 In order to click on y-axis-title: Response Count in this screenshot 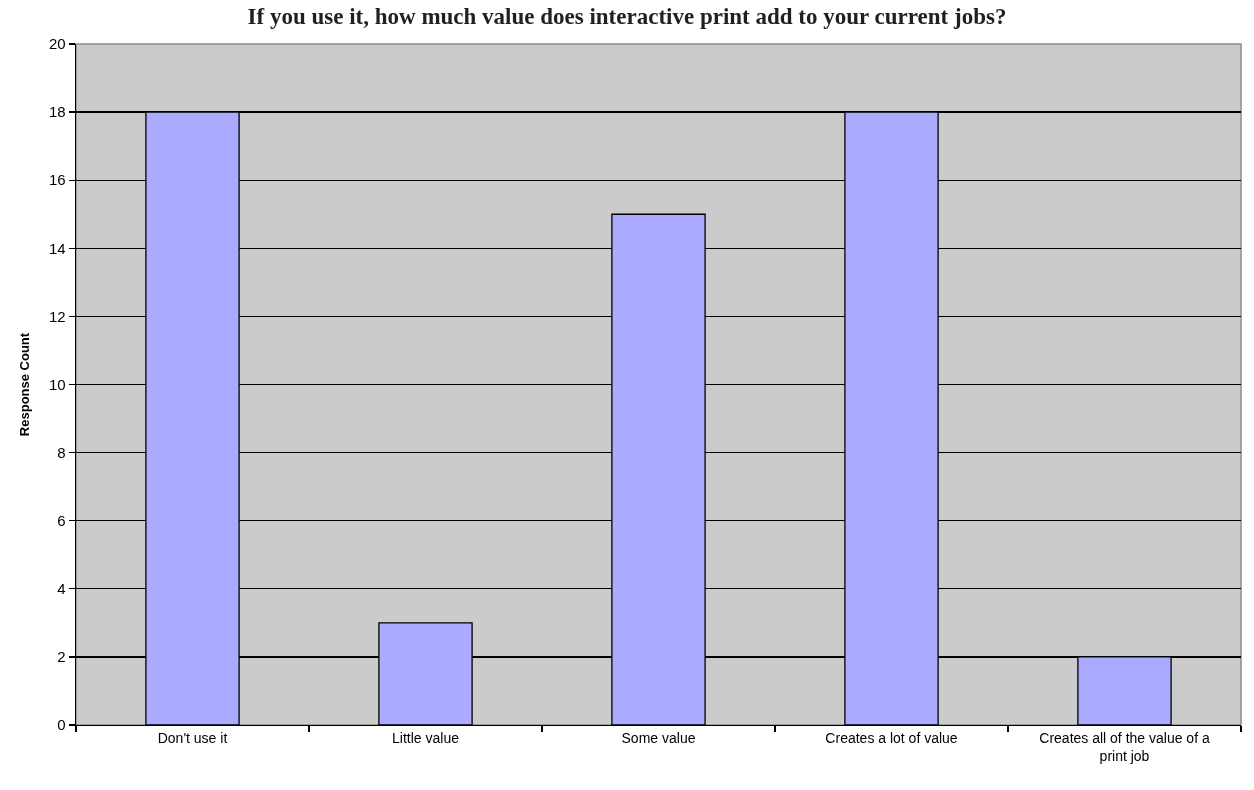, I will do `click(25, 384)`.